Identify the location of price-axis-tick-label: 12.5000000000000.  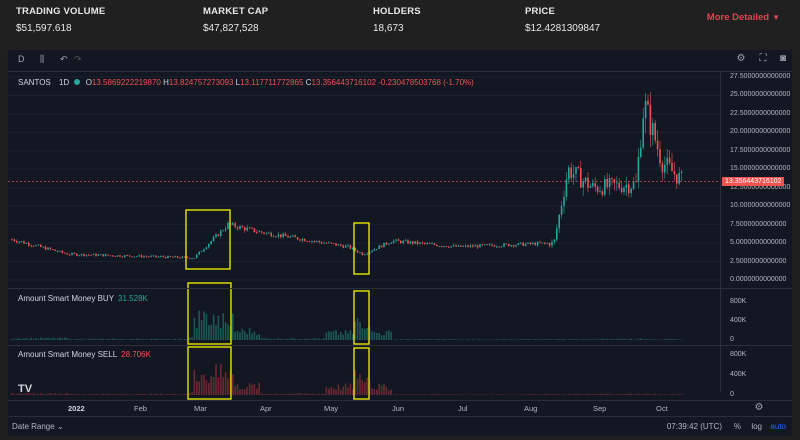
(760, 187).